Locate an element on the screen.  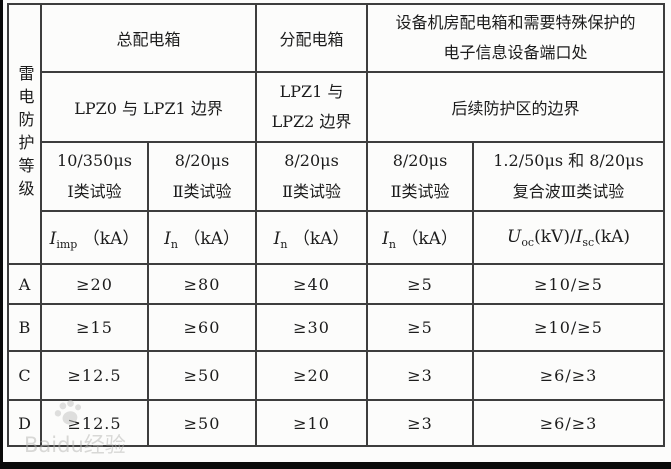
test-type-class2-equipment-label: Ⅱ类试验 is located at coordinates (420, 191).